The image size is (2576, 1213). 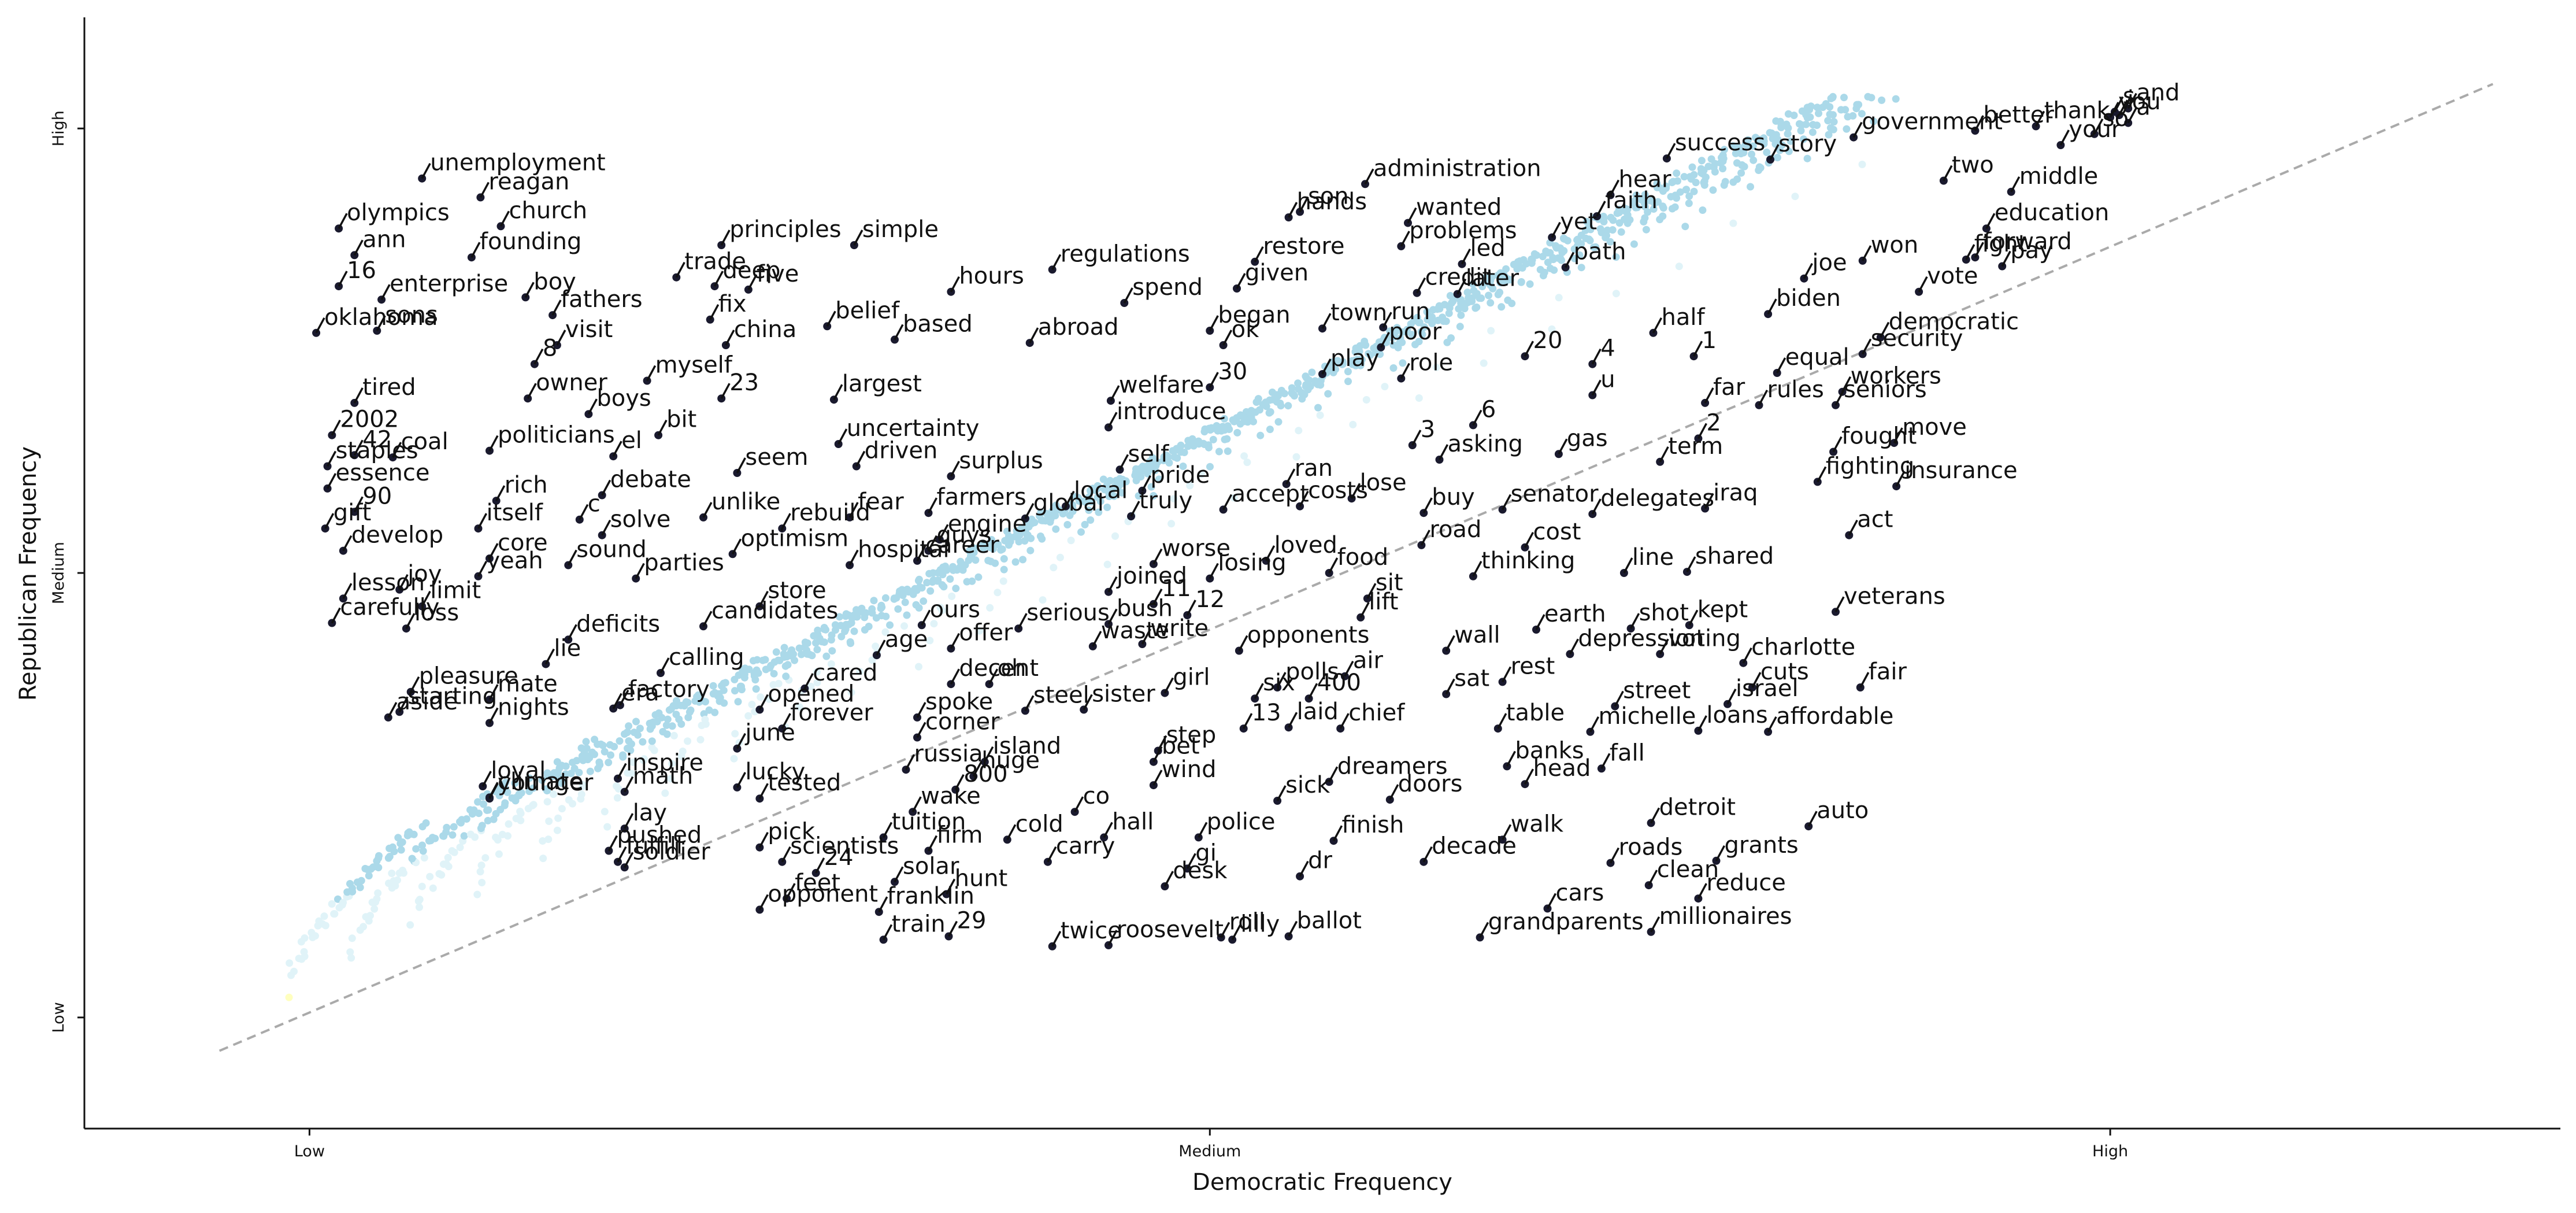 What do you see at coordinates (1206, 853) in the screenshot?
I see `term-label: gi` at bounding box center [1206, 853].